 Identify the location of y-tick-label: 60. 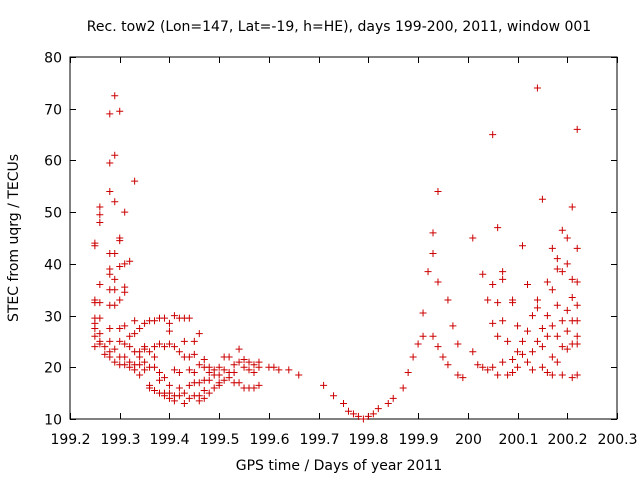
(53, 162).